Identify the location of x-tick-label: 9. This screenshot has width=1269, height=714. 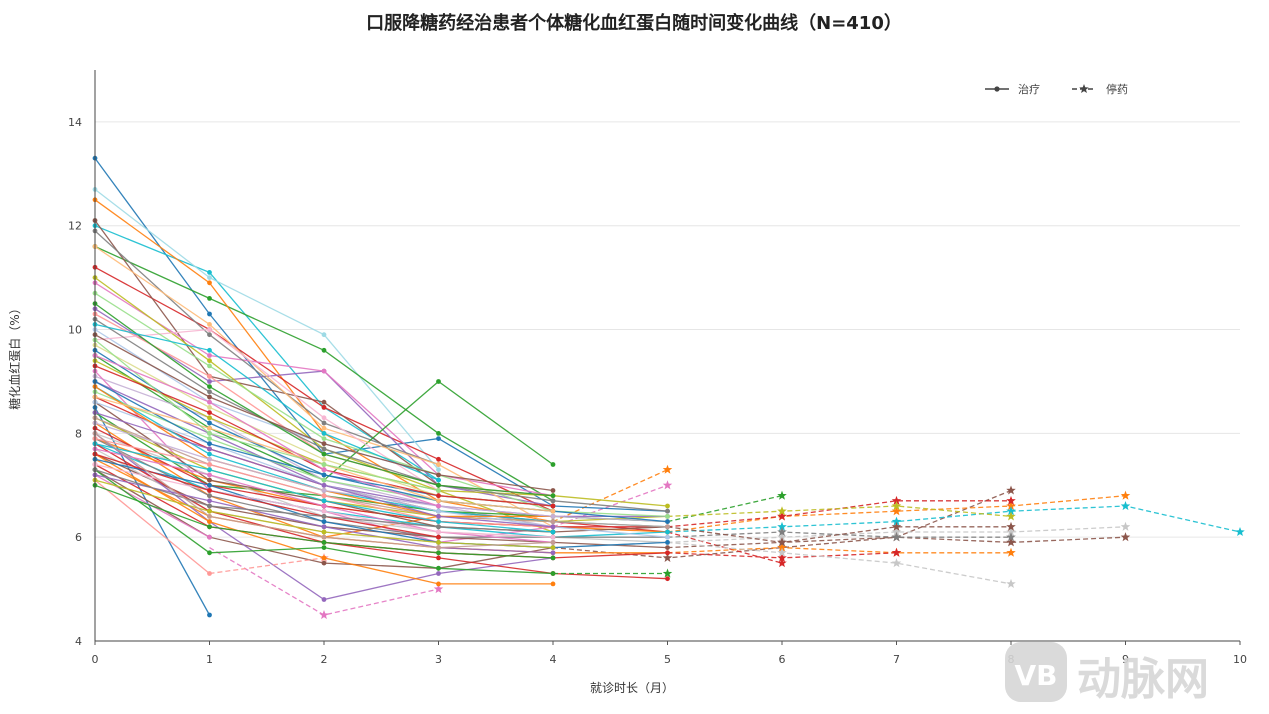
(1125, 659).